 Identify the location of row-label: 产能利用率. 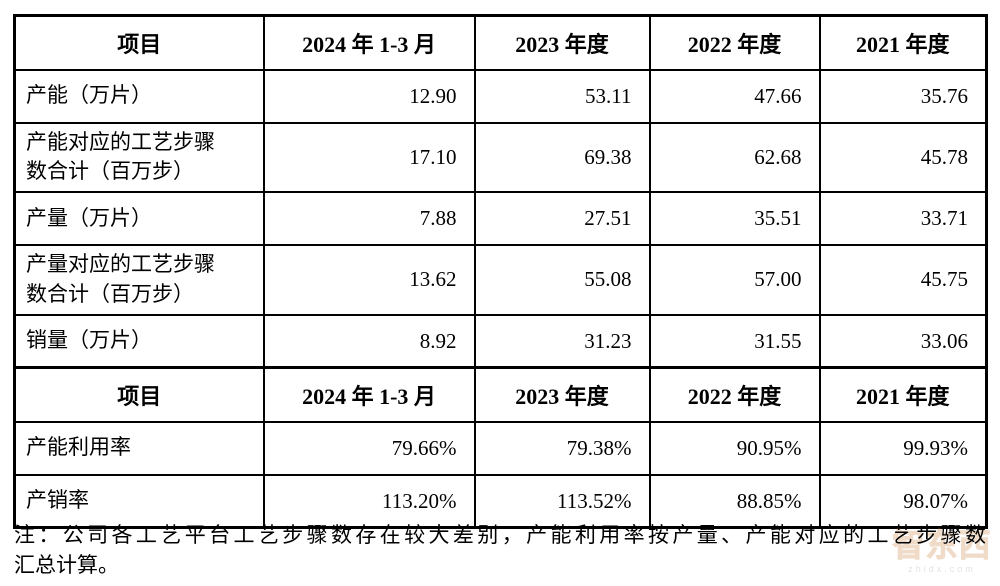
(139, 448).